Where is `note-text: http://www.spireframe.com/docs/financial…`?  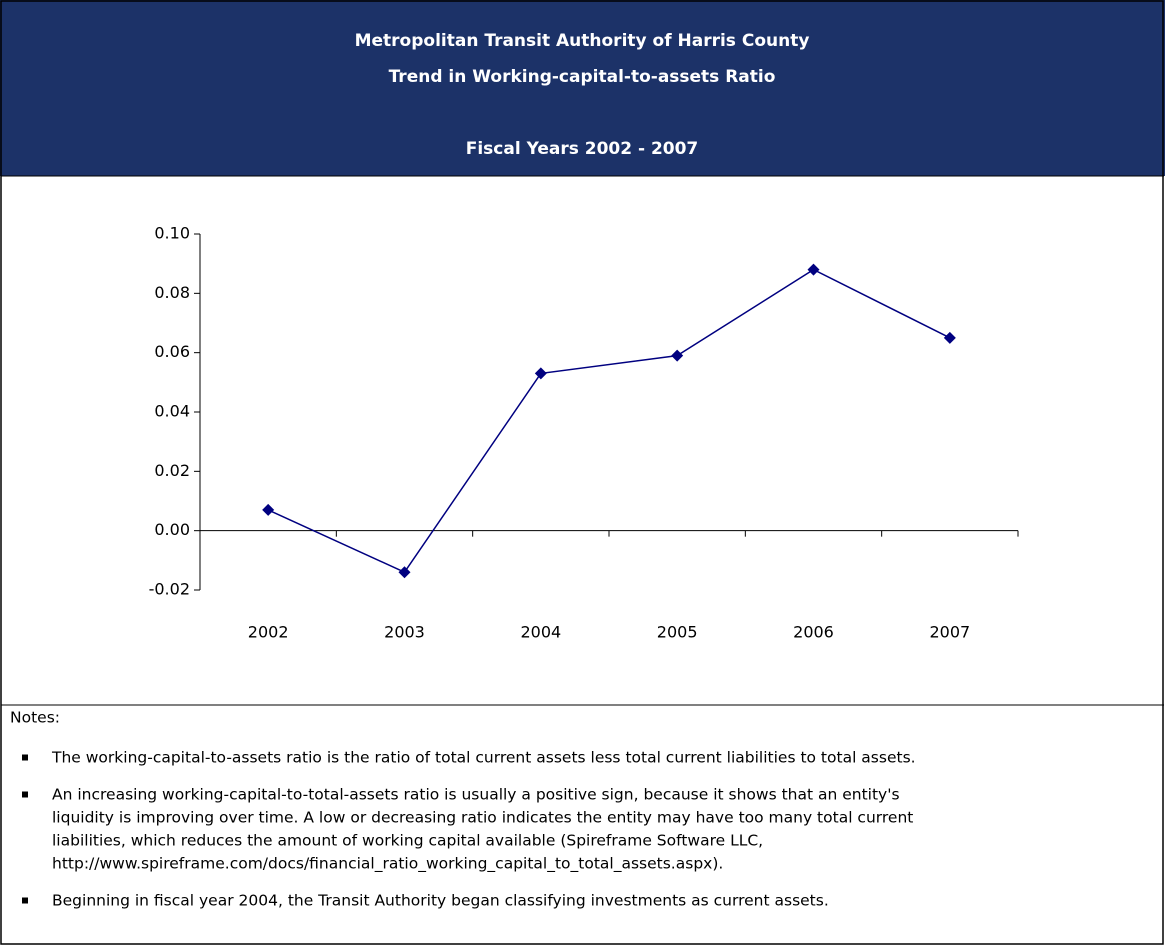
note-text: http://www.spireframe.com/docs/financial… is located at coordinates (387, 864).